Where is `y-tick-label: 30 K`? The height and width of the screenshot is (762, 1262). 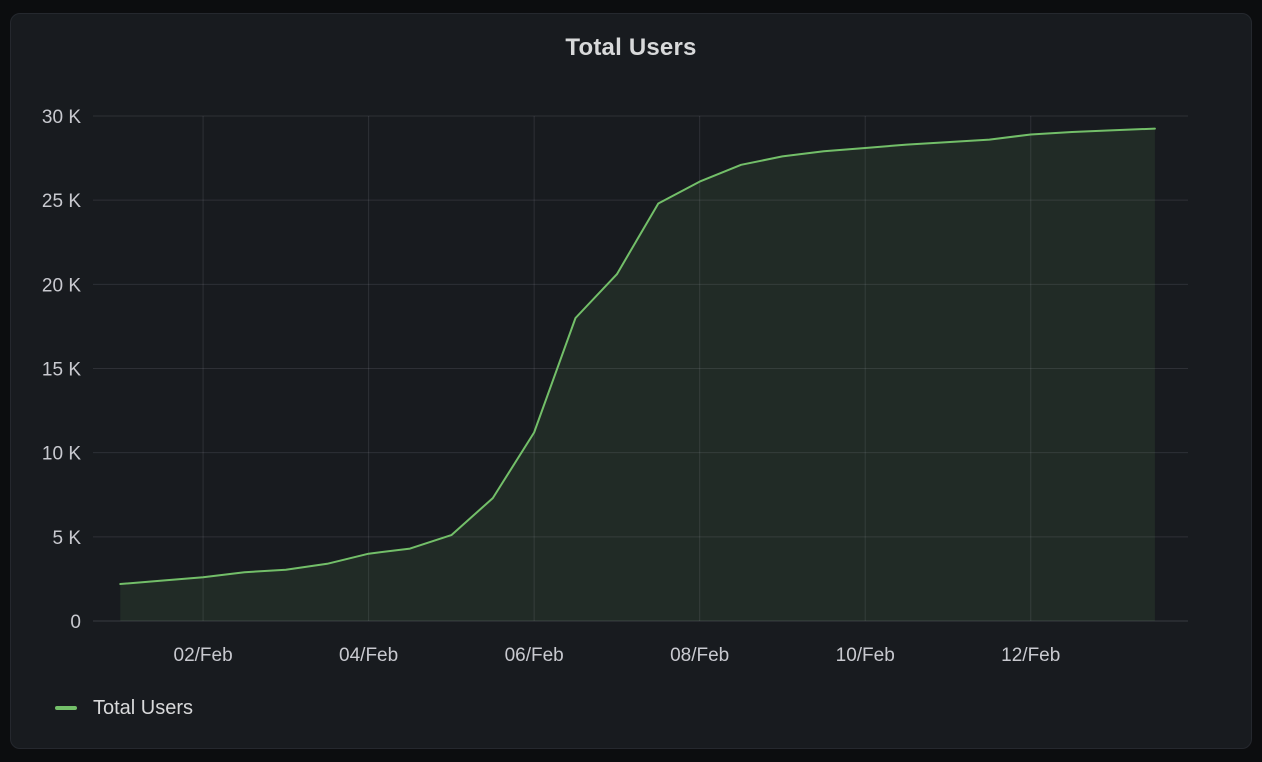
y-tick-label: 30 K is located at coordinates (61, 117).